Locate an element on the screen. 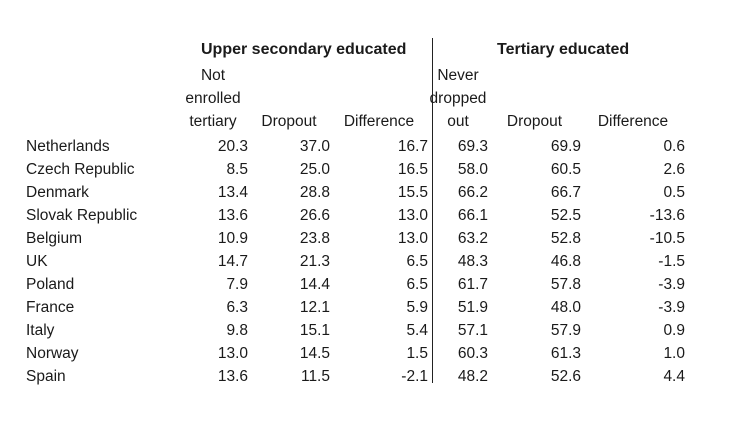 The image size is (754, 424). cell-country: Norway is located at coordinates (52, 353).